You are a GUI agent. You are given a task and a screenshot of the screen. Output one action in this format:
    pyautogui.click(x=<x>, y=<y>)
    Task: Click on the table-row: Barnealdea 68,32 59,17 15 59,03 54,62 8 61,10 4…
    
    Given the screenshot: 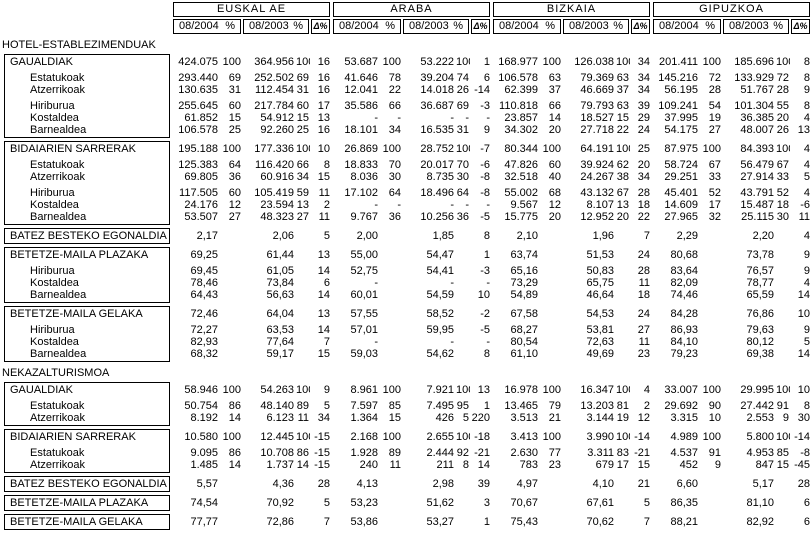 What is the action you would take?
    pyautogui.click(x=406, y=354)
    